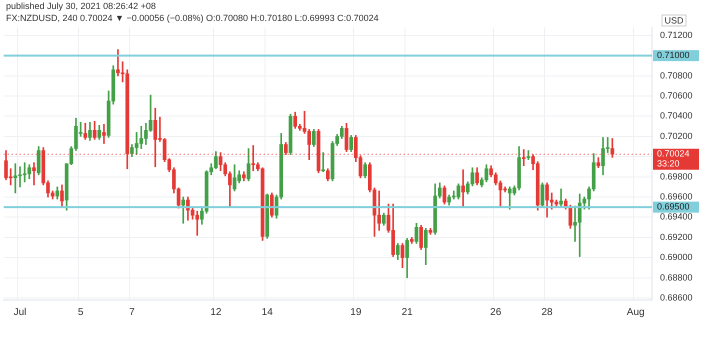 Image resolution: width=720 pixels, height=342 pixels. Describe the element at coordinates (216, 312) in the screenshot. I see `x-tick-label: 12` at that location.